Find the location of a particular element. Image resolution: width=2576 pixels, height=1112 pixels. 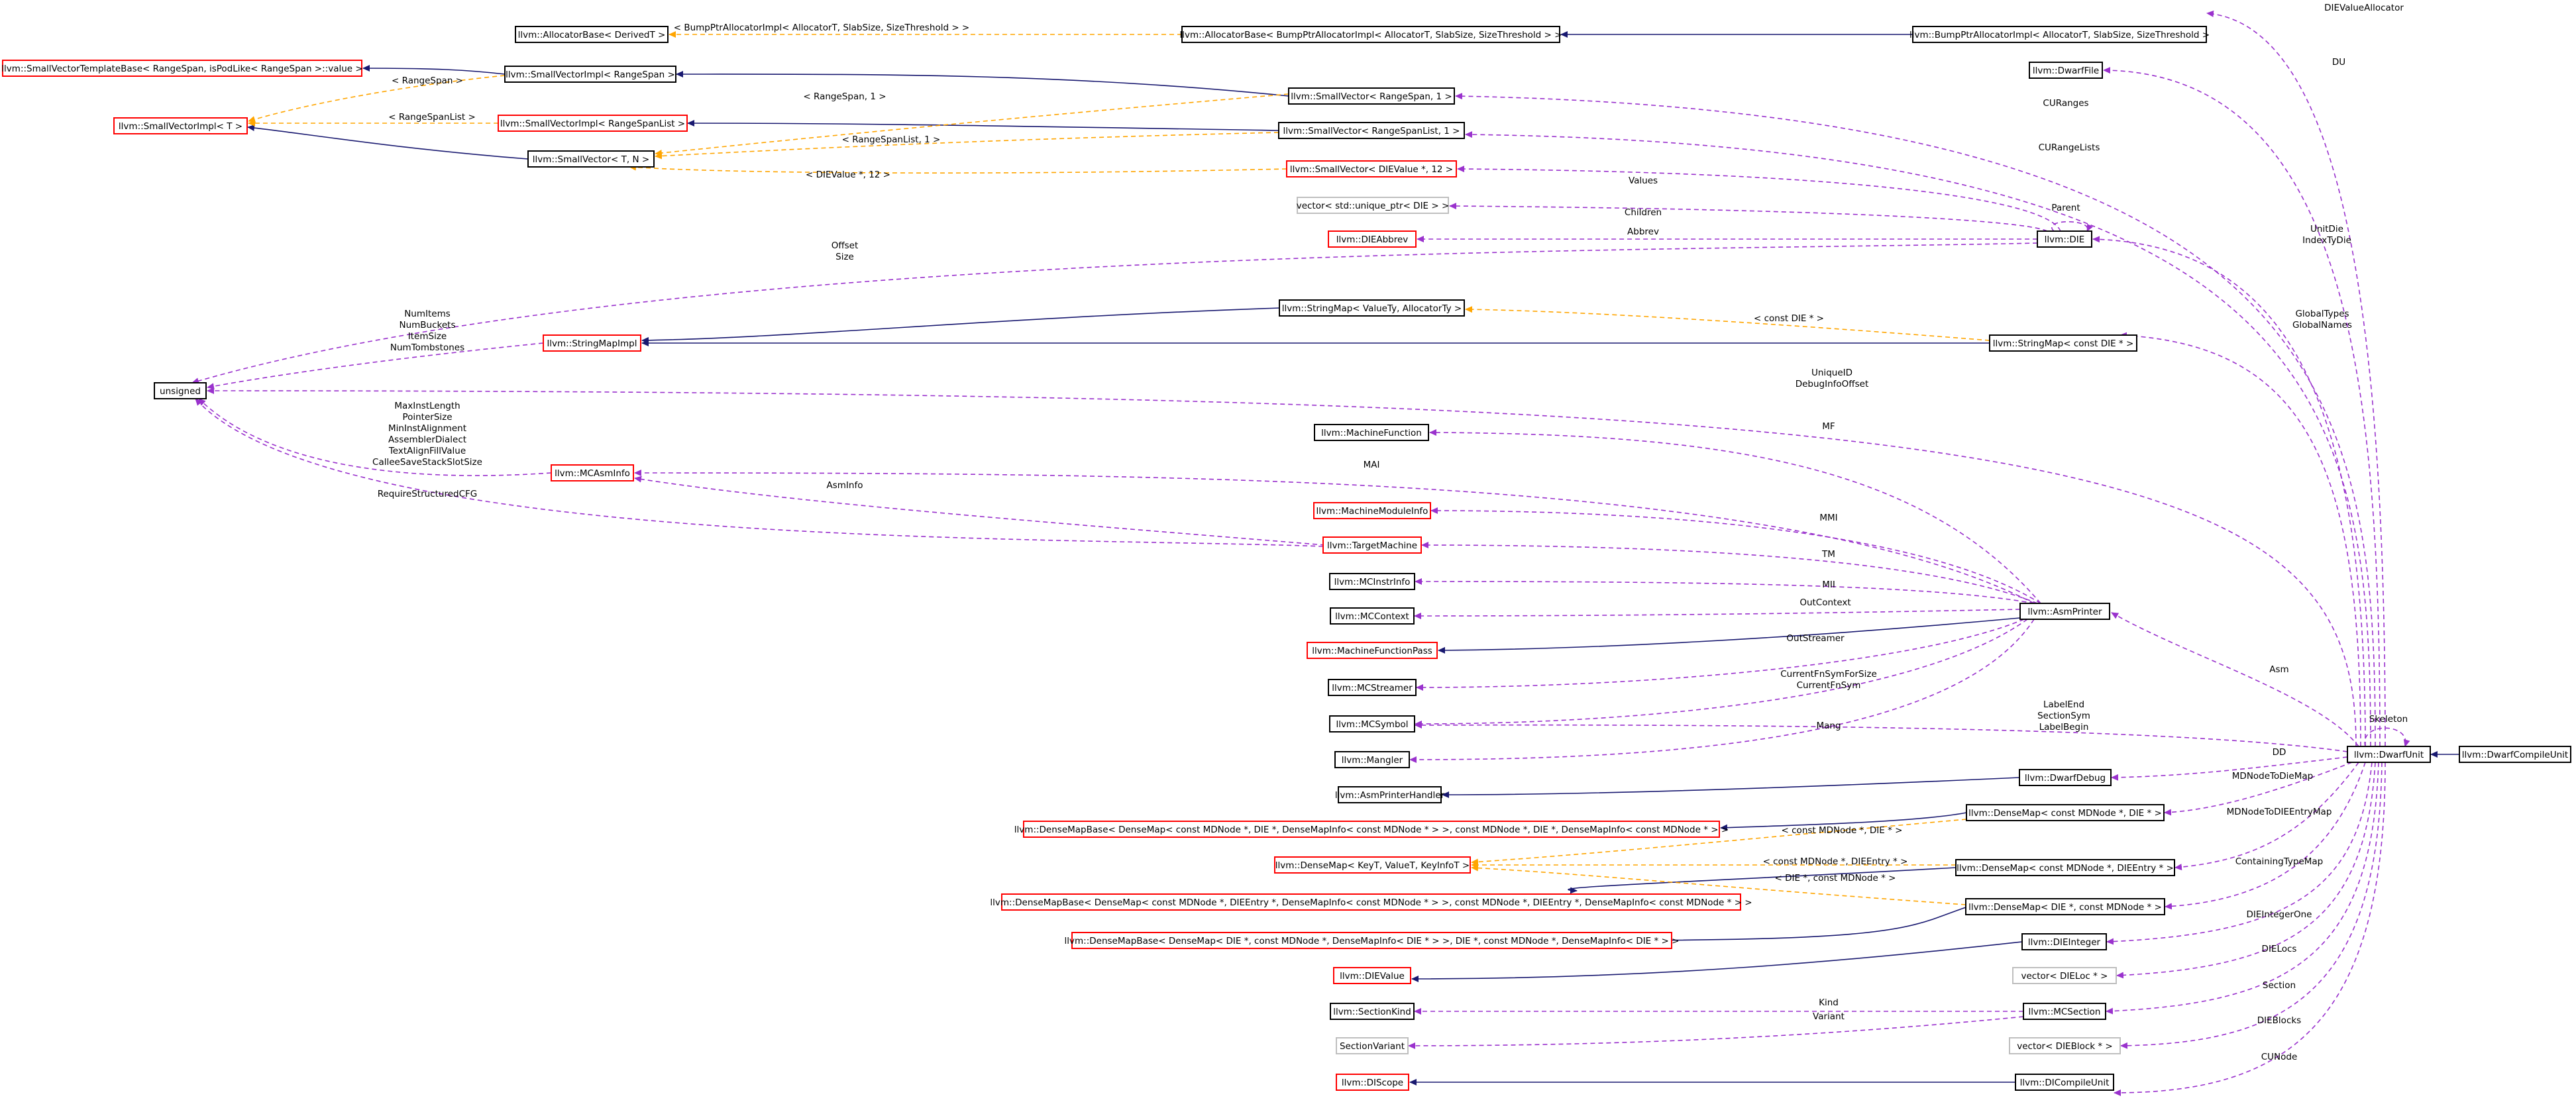

node-dieabbrev: llvm::DIEAbbrev is located at coordinates (1372, 239).